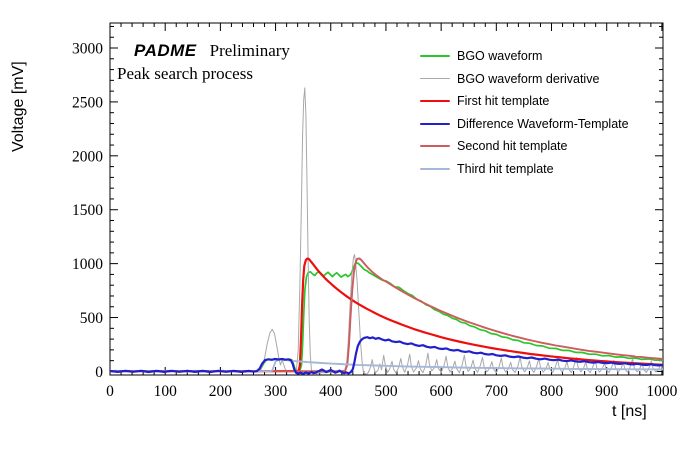 This screenshot has width=698, height=452. I want to click on legend-item-2: First hit template, so click(524, 101).